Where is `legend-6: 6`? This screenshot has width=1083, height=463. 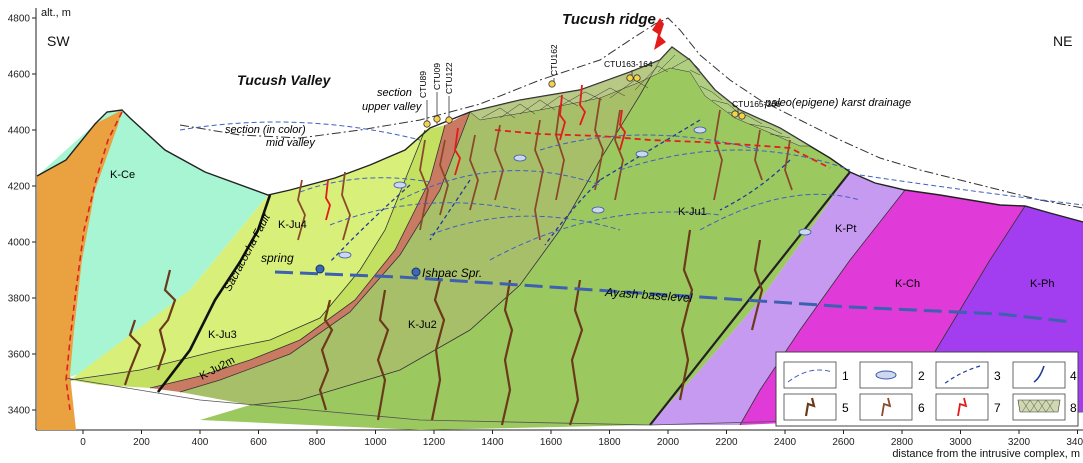
legend-6: 6 is located at coordinates (921, 408).